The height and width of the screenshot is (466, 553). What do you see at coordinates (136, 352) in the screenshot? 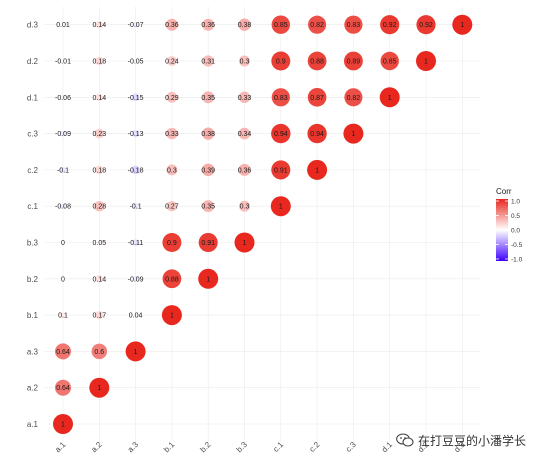
I see `corr-label-a.3-a.3: 1` at bounding box center [136, 352].